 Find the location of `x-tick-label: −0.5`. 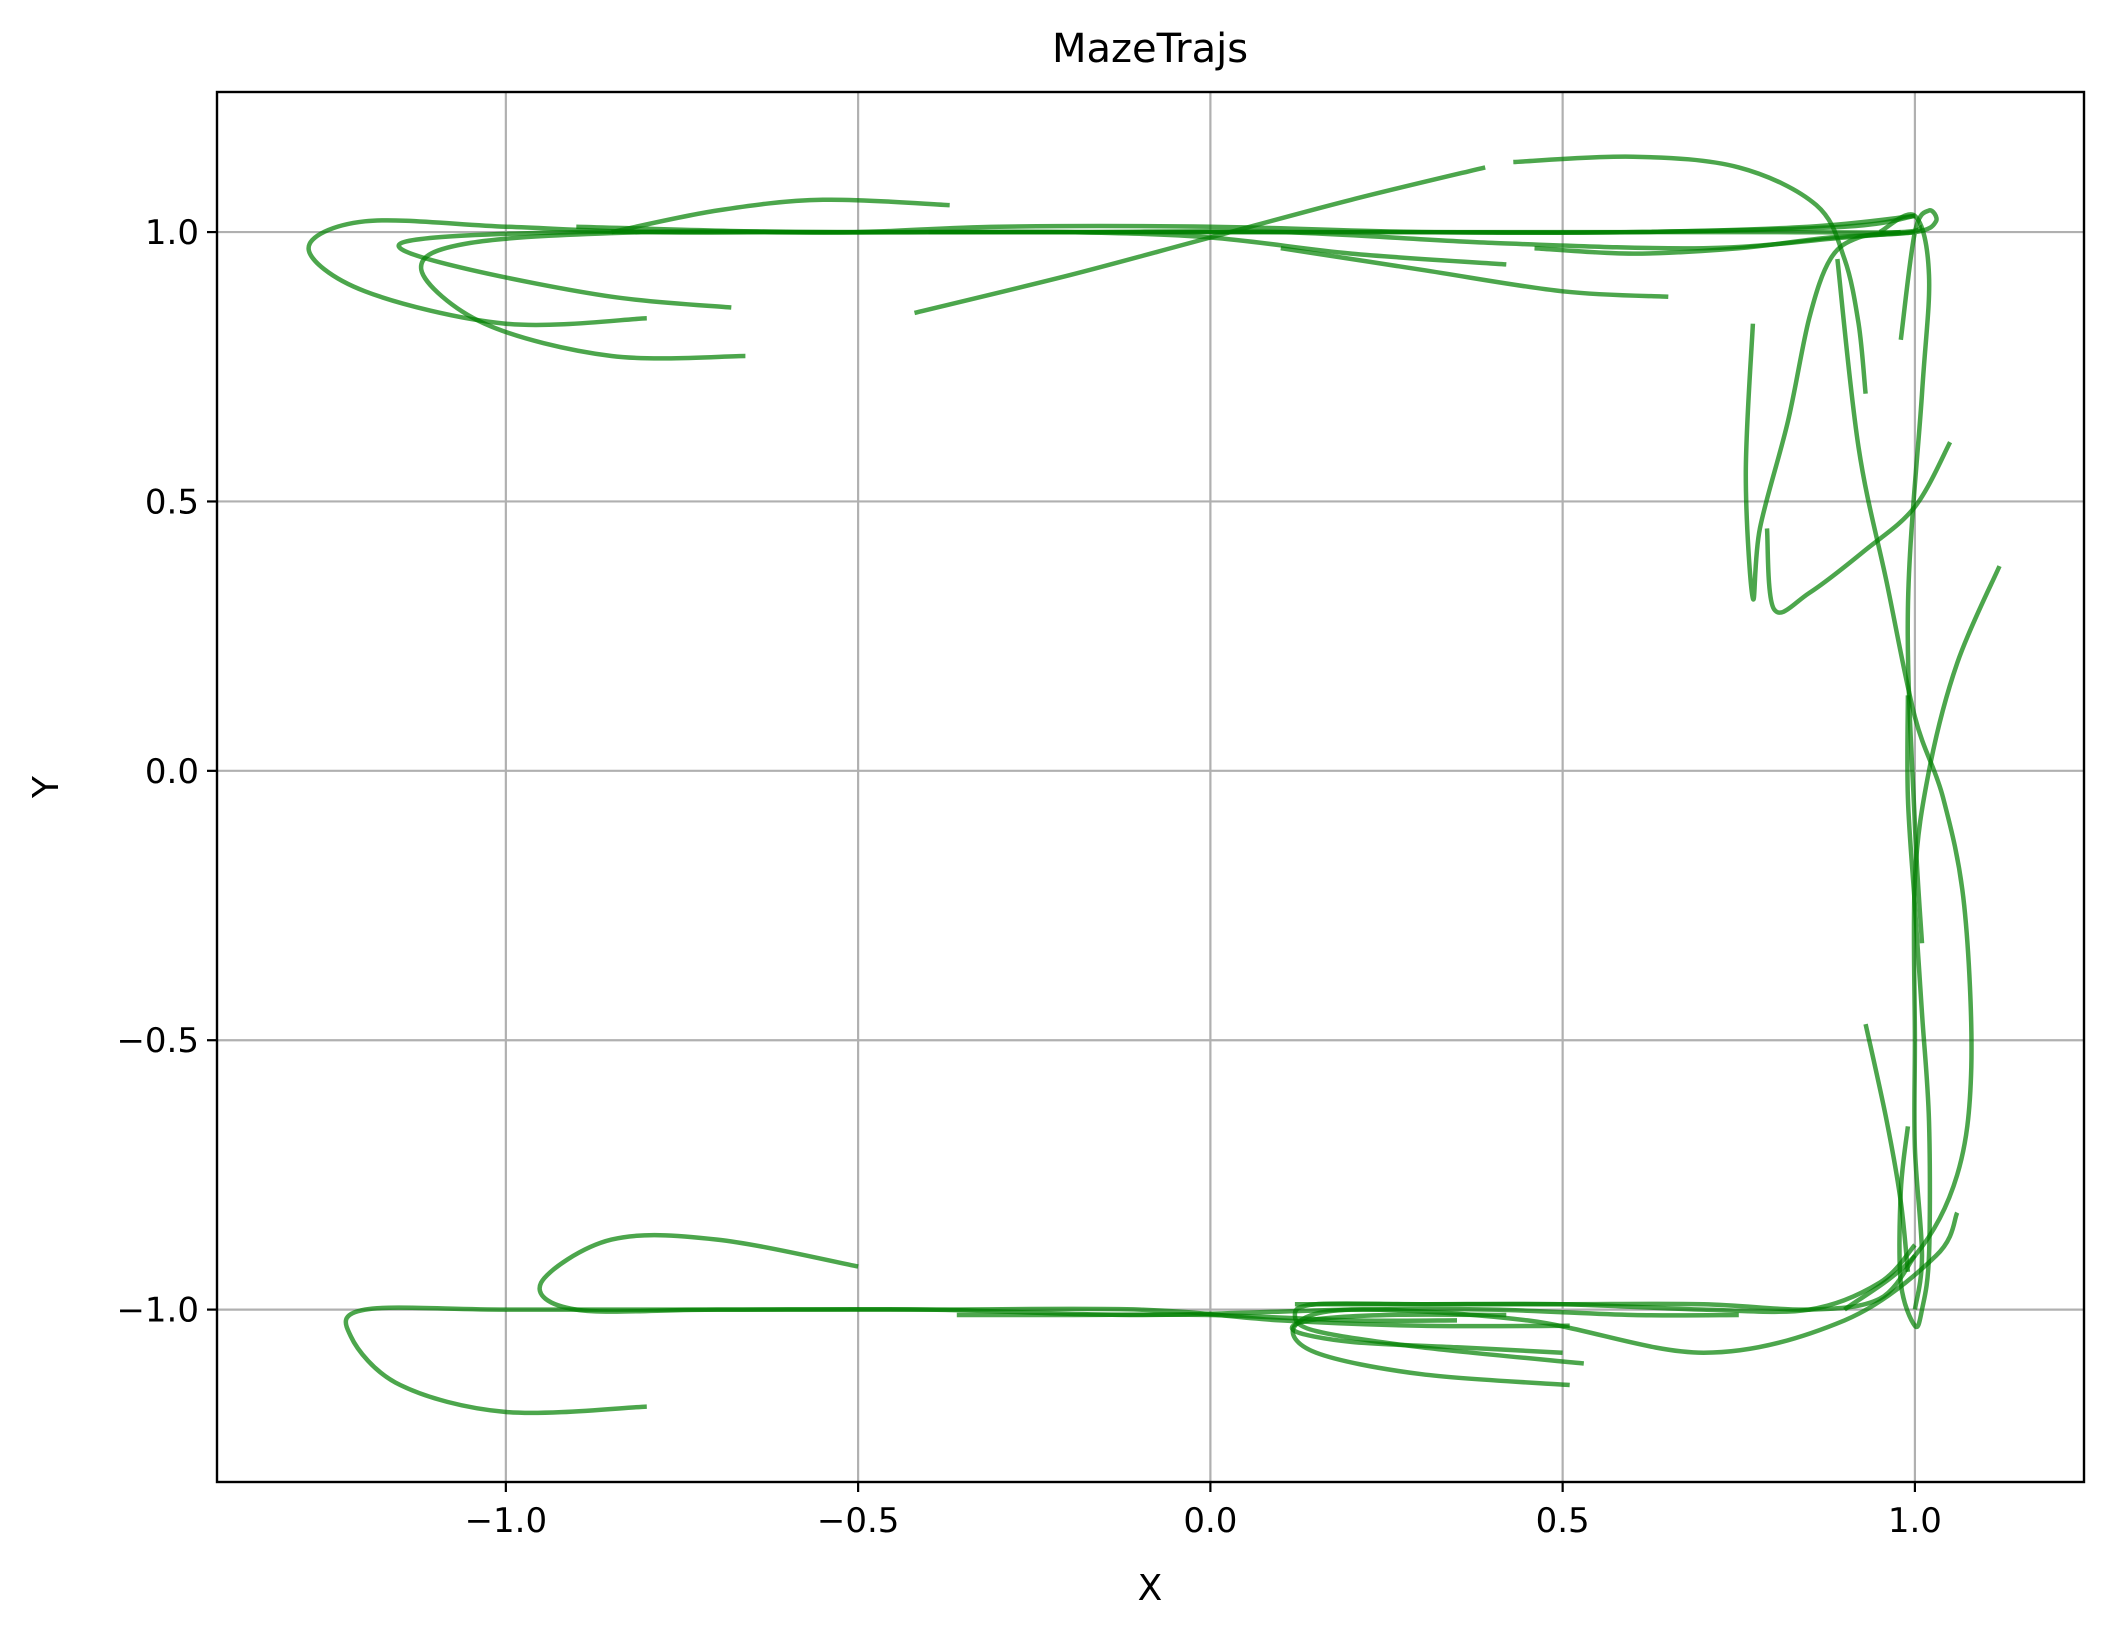

x-tick-label: −0.5 is located at coordinates (858, 1521).